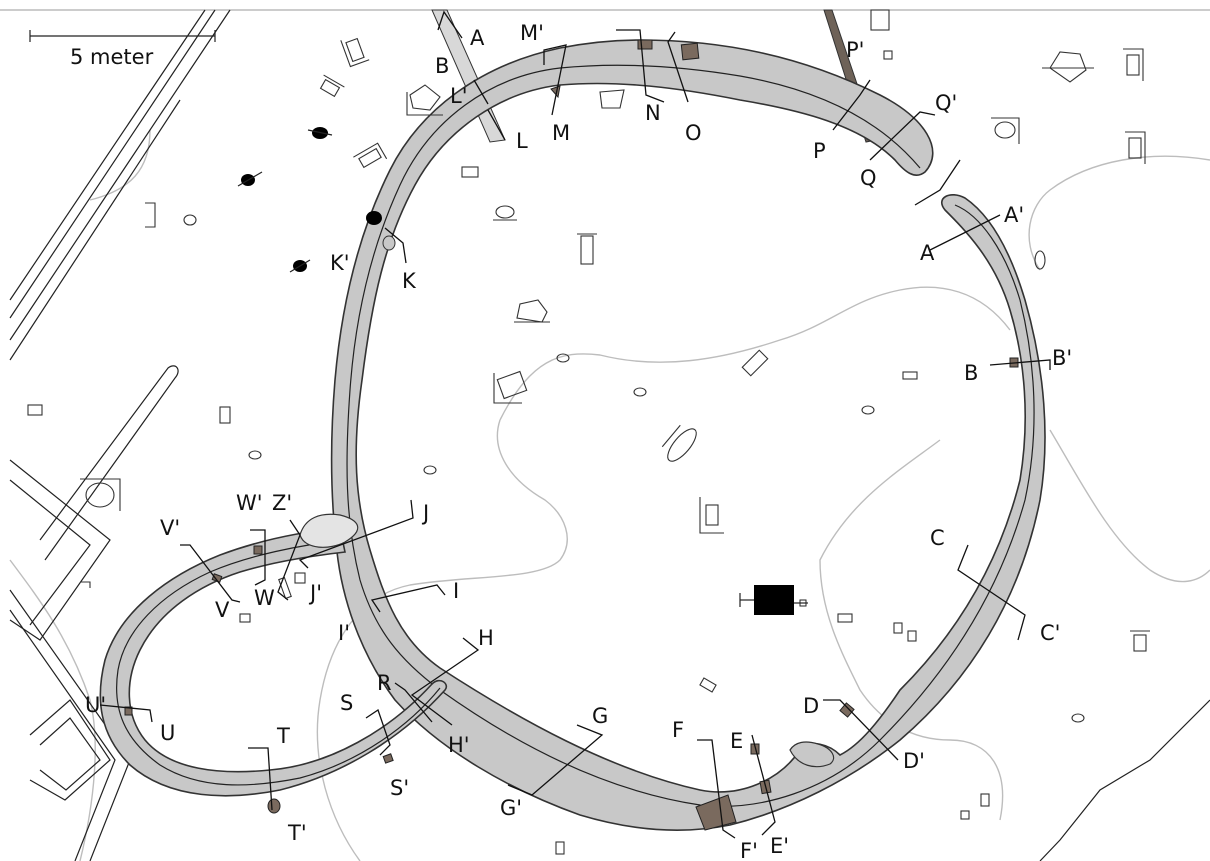 The width and height of the screenshot is (1210, 861). What do you see at coordinates (459, 745) in the screenshot?
I see `label-h-prime: H'` at bounding box center [459, 745].